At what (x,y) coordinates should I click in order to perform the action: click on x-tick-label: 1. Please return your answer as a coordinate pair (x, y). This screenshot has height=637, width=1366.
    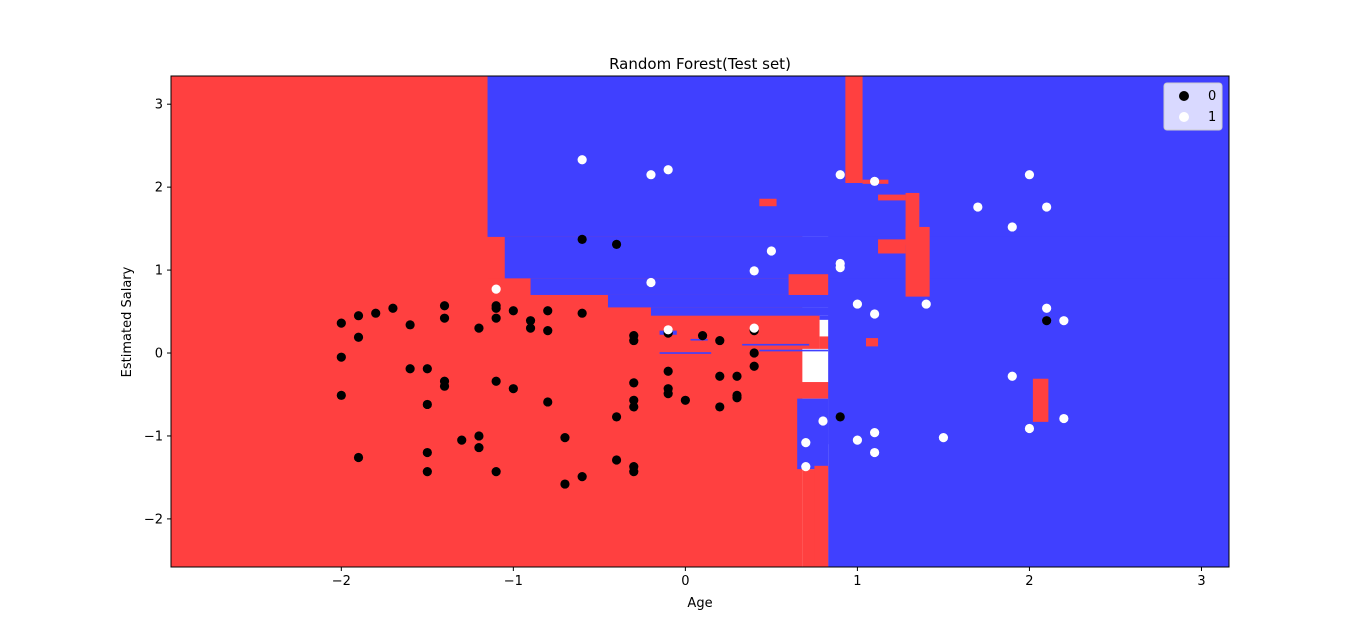
    Looking at the image, I should click on (857, 581).